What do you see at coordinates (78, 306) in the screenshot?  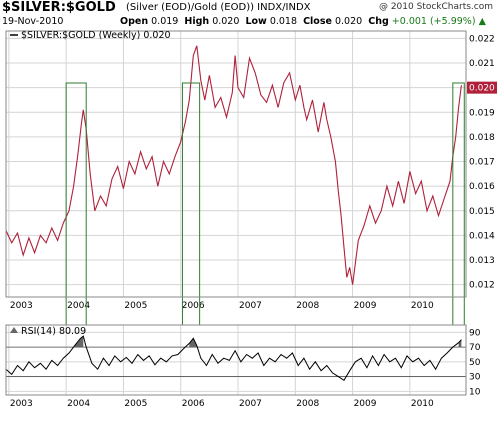 I see `price-x-tick-label: 2004` at bounding box center [78, 306].